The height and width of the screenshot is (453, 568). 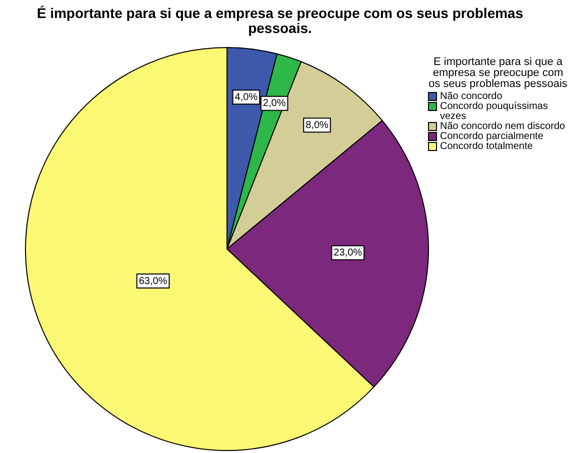 What do you see at coordinates (498, 73) in the screenshot?
I see `legend-title: E importante para si que a empresa se preocupe com os seus problemas pessoais` at bounding box center [498, 73].